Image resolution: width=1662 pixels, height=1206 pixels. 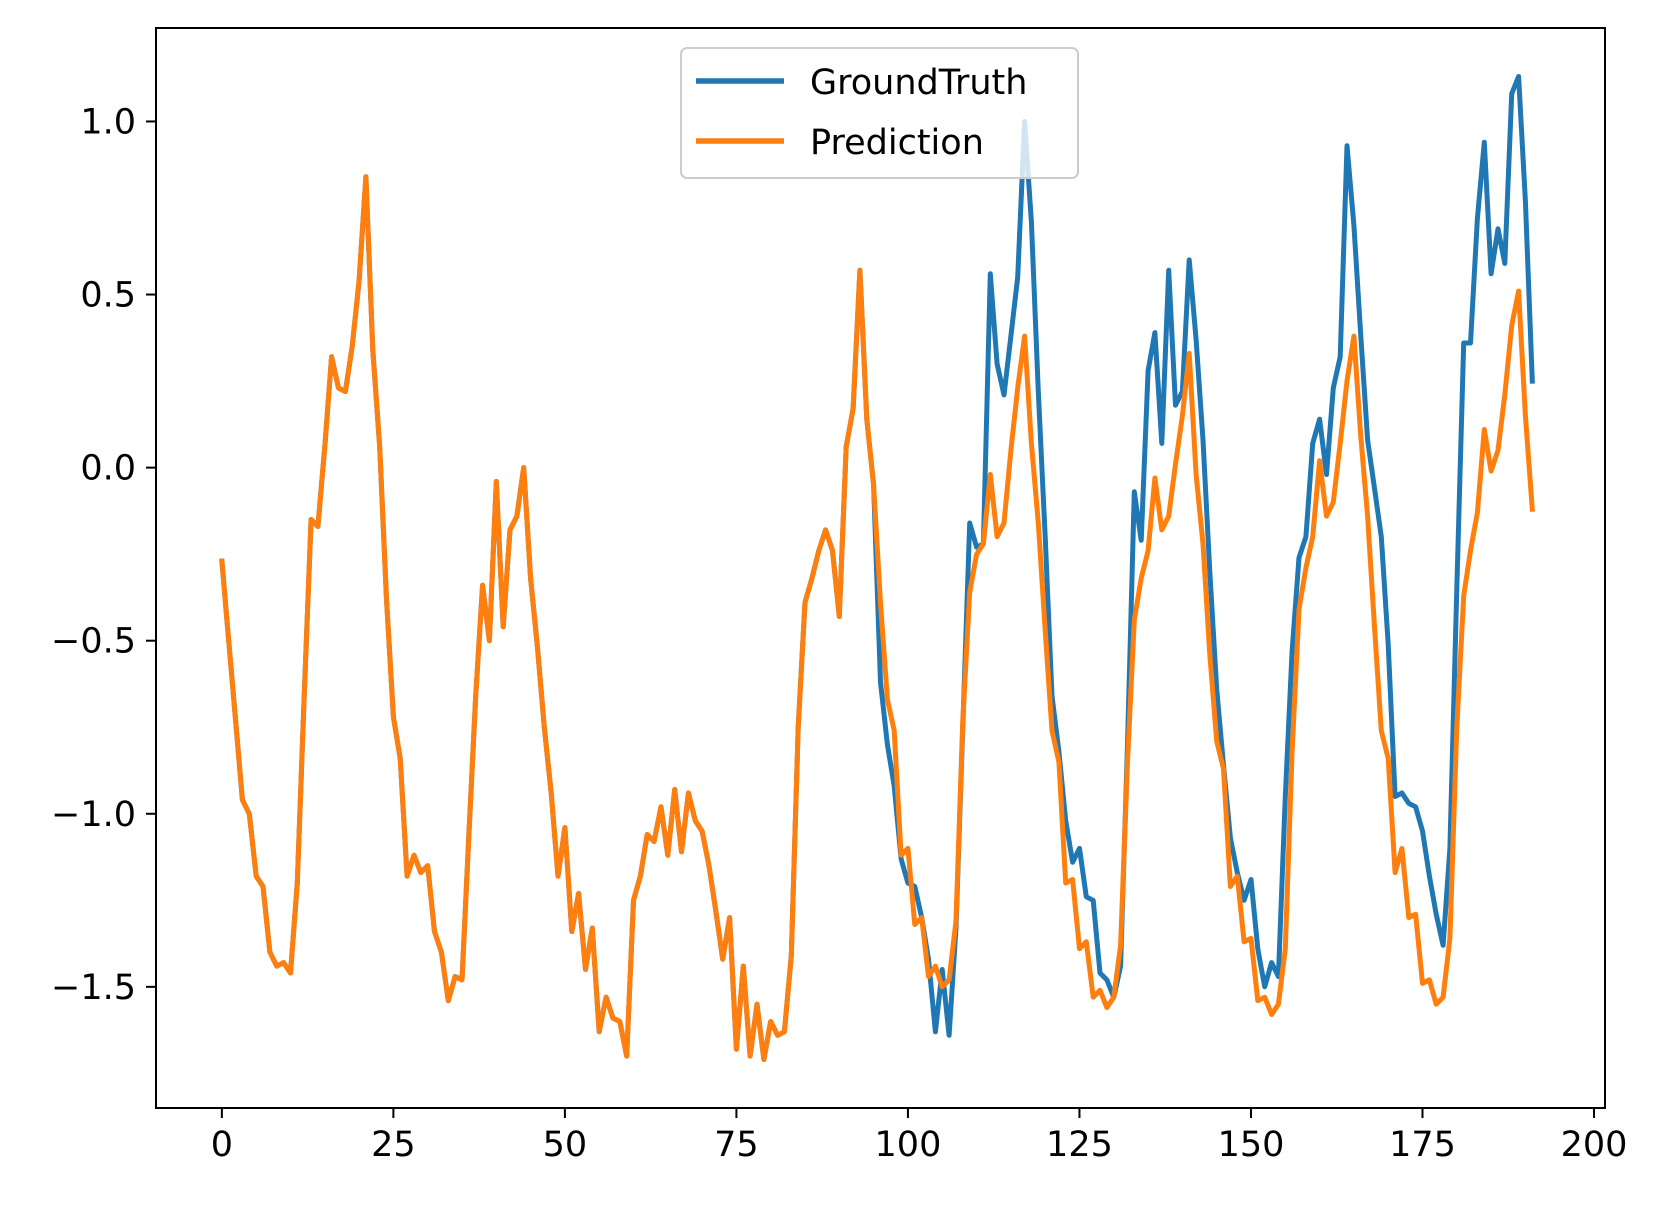 What do you see at coordinates (393, 1145) in the screenshot?
I see `x-tick-label: 25` at bounding box center [393, 1145].